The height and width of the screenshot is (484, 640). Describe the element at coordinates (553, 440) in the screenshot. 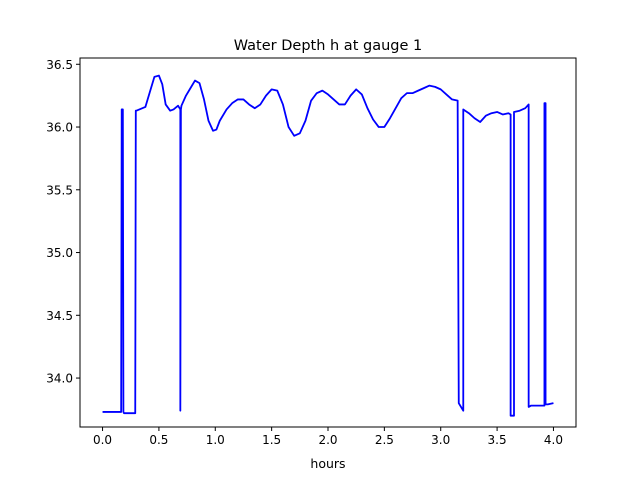

I see `x-tick-label: 4.0` at that location.